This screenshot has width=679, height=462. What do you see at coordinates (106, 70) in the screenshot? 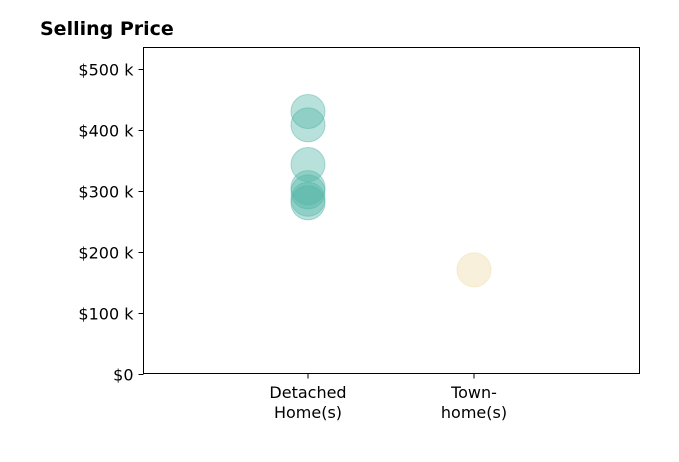
I see `y-tick-label: $500 k` at bounding box center [106, 70].